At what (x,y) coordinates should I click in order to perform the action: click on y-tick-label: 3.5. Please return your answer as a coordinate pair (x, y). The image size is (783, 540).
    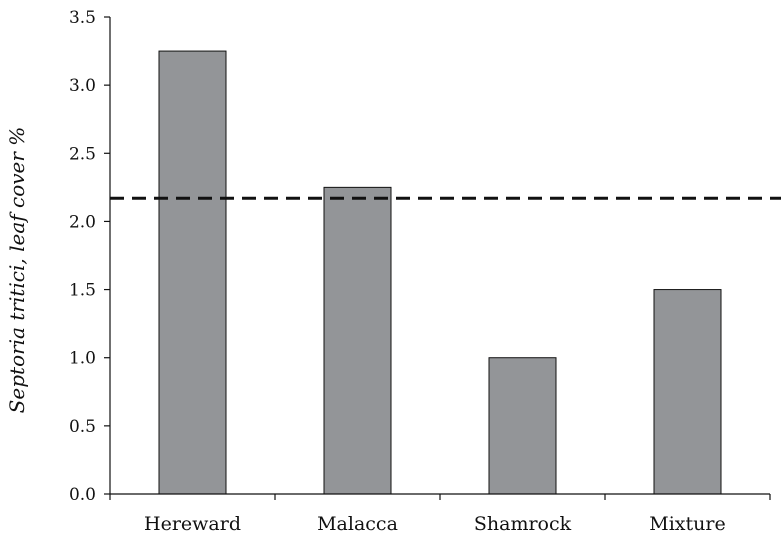
    Looking at the image, I should click on (82, 18).